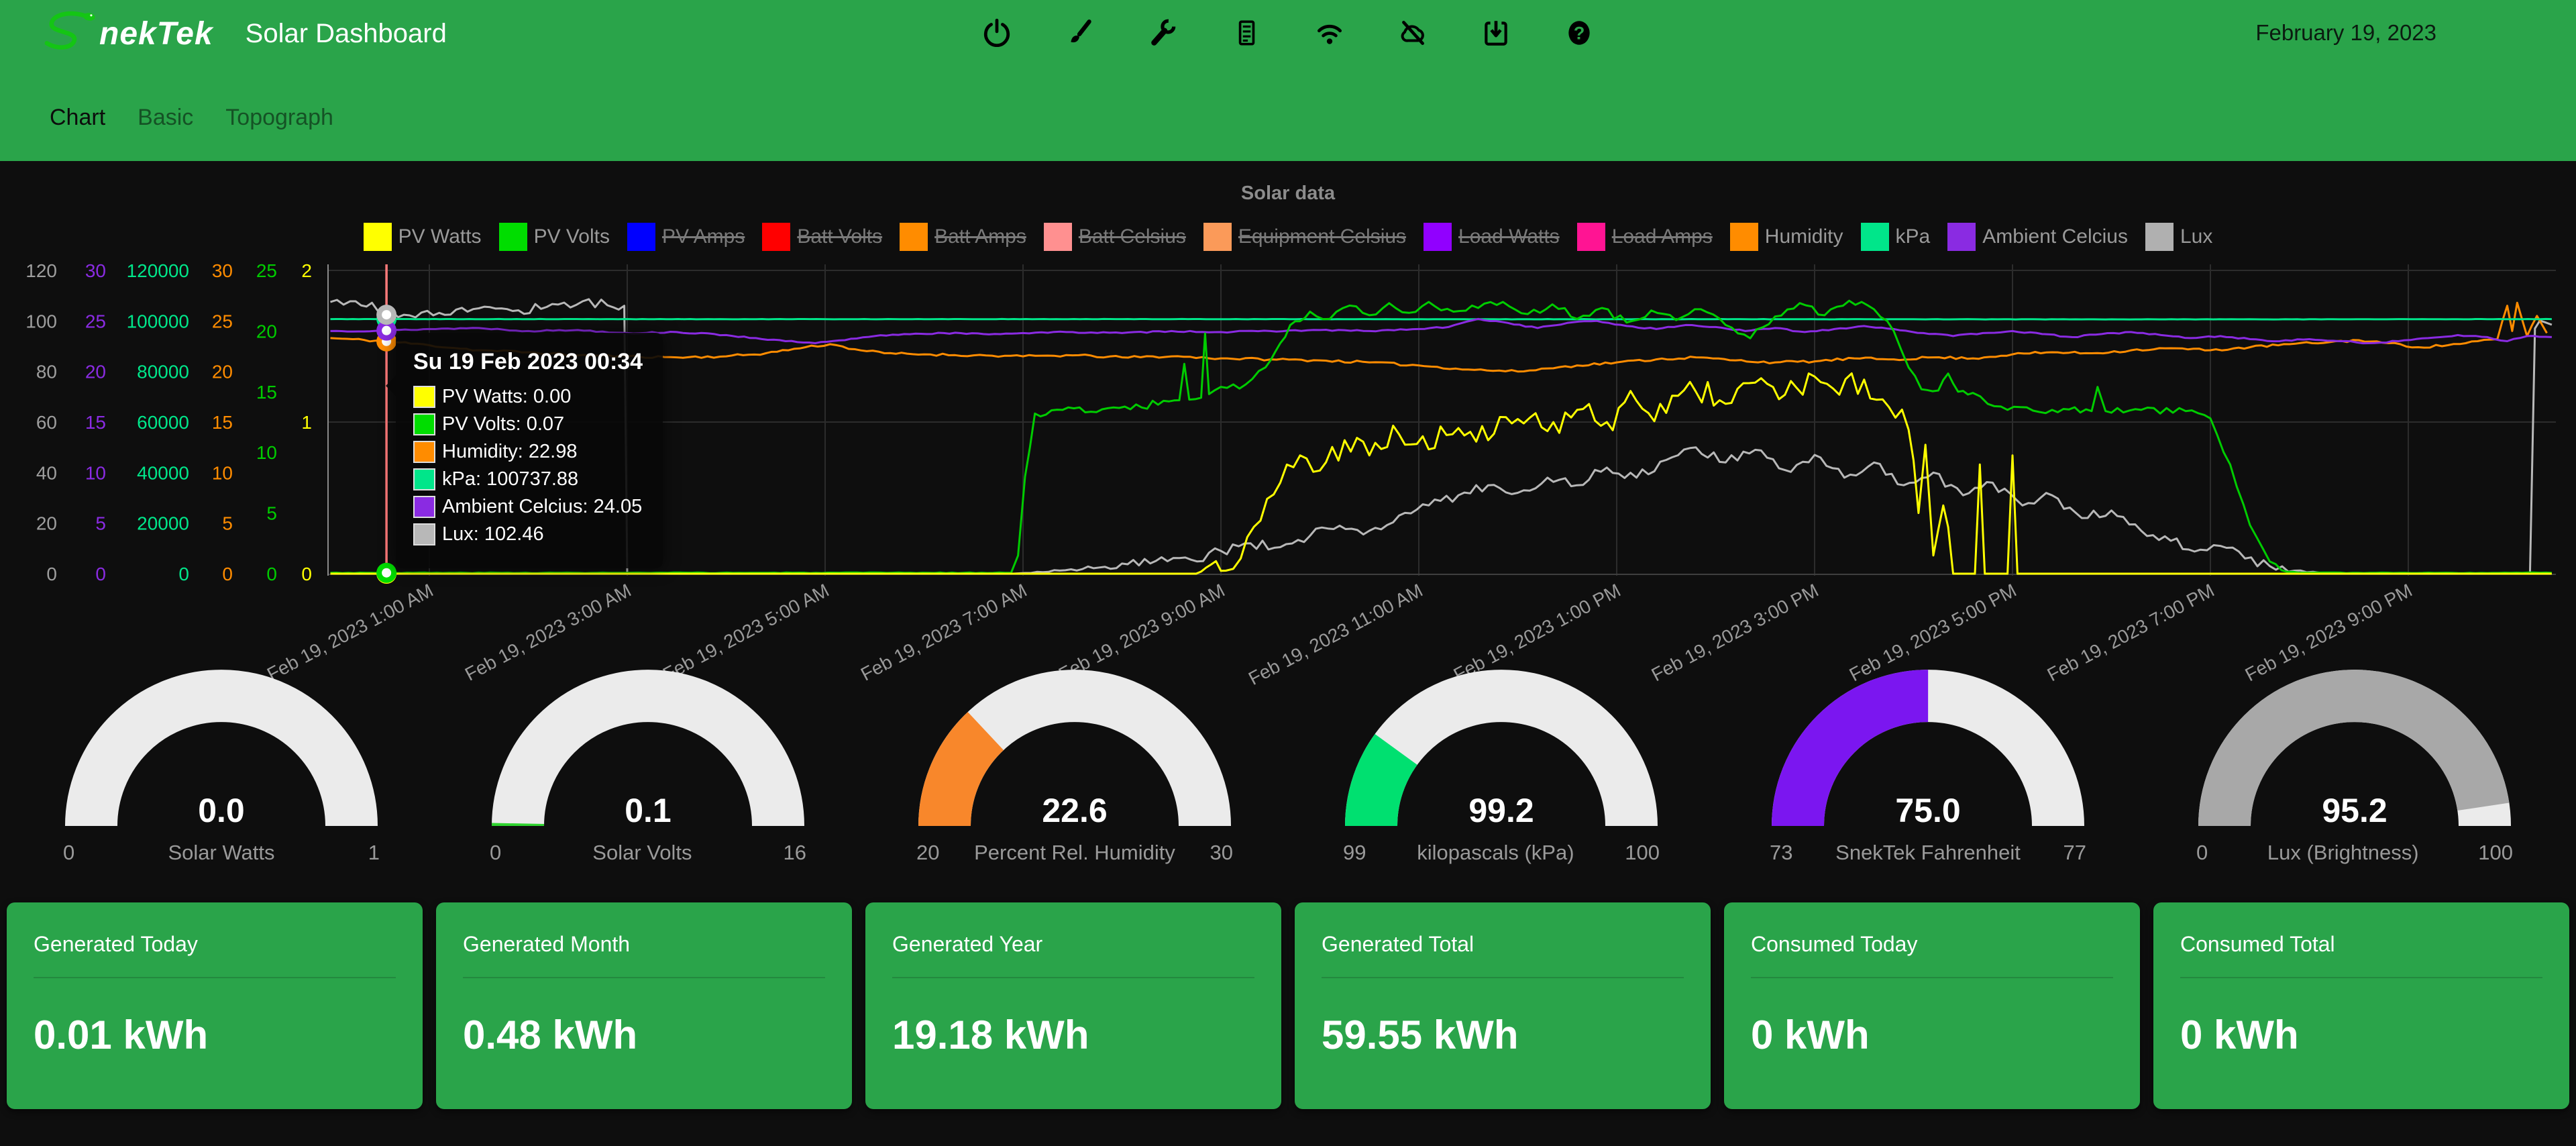  Describe the element at coordinates (1496, 32) in the screenshot. I see `download-icon` at that location.